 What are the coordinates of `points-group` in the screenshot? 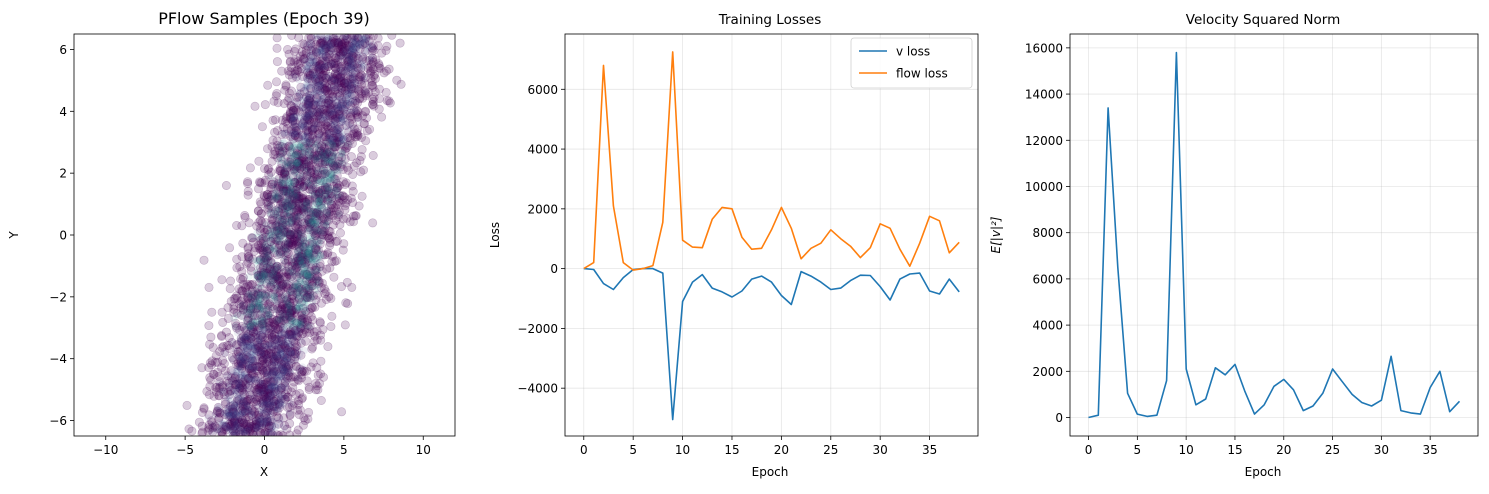 It's located at (294, 235).